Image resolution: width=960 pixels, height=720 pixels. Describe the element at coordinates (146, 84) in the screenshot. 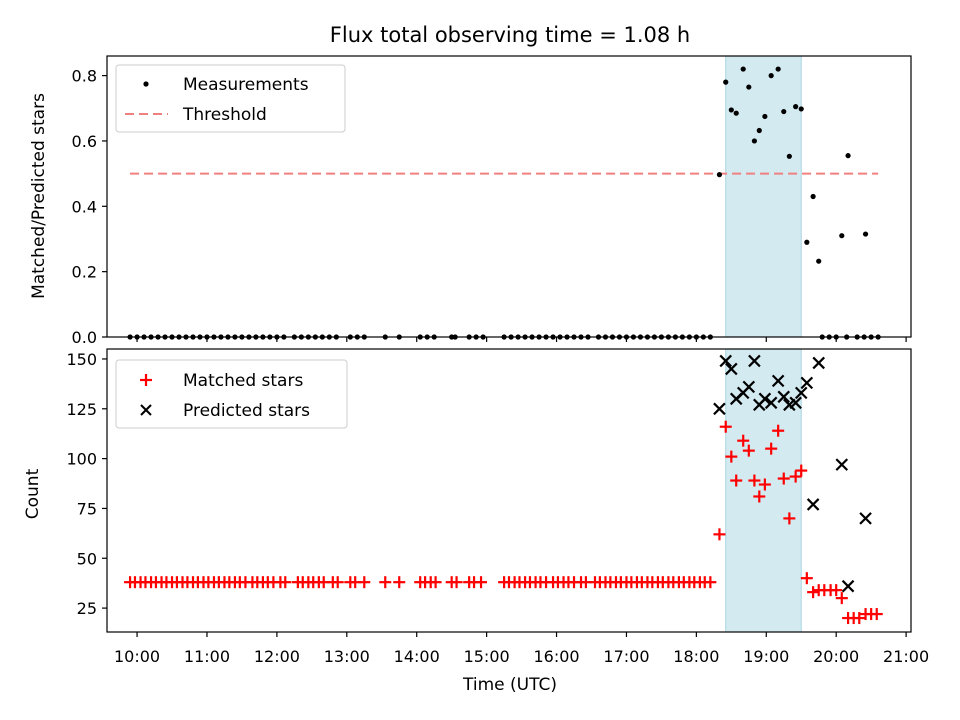

I see `legend-dot-marker` at that location.